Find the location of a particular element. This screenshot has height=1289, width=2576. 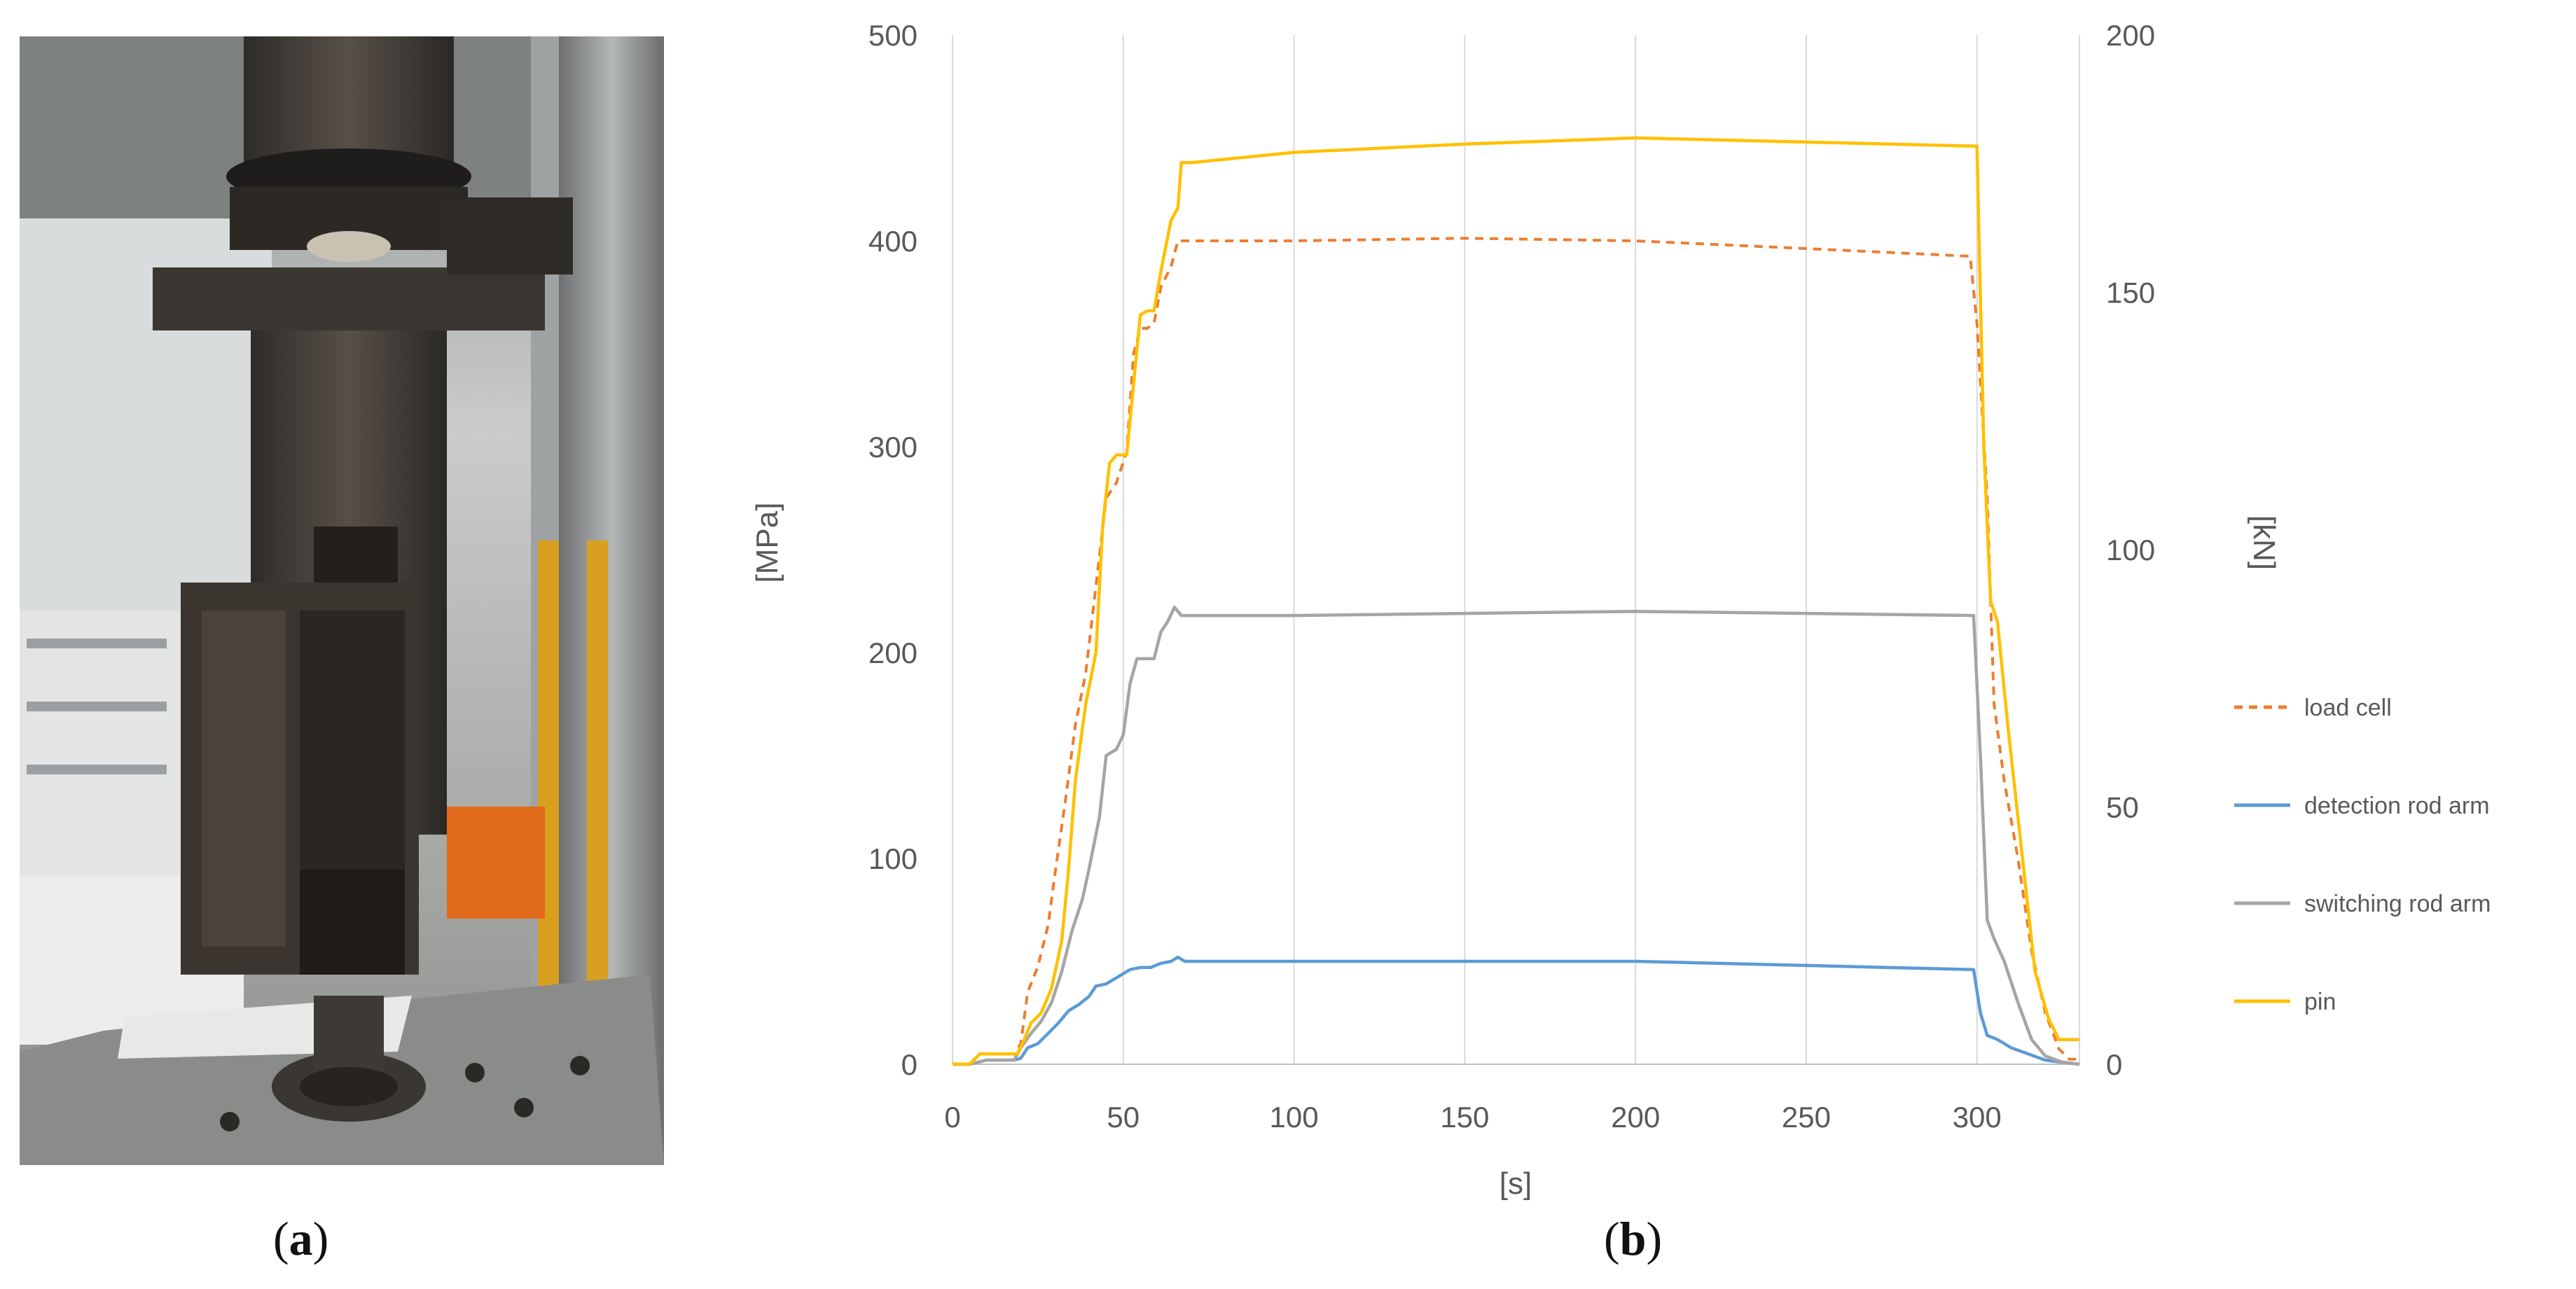

x-tick-label-6: 300 is located at coordinates (1977, 1117).